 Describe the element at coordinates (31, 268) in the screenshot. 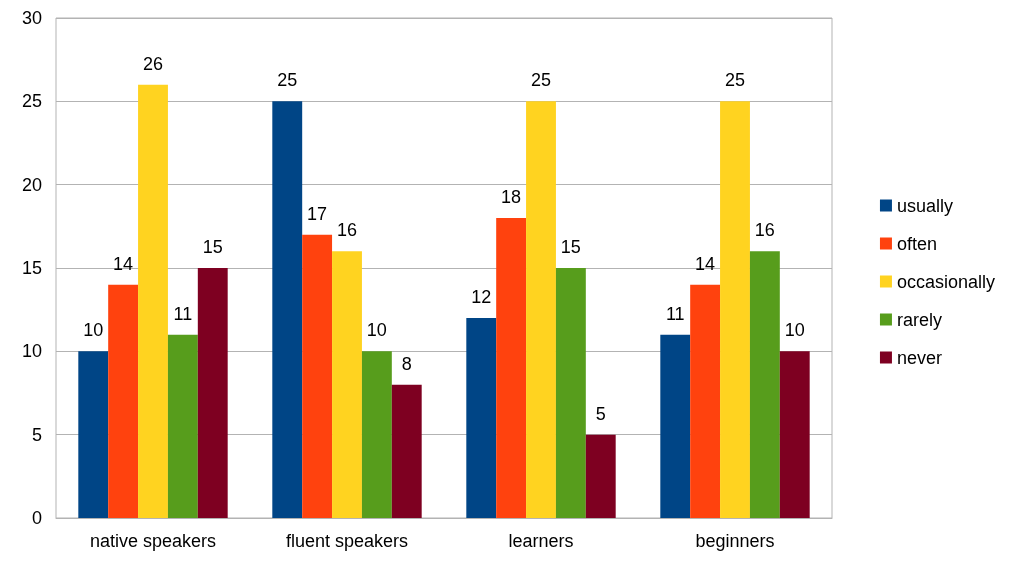

I see `y-tick-label: 15` at that location.